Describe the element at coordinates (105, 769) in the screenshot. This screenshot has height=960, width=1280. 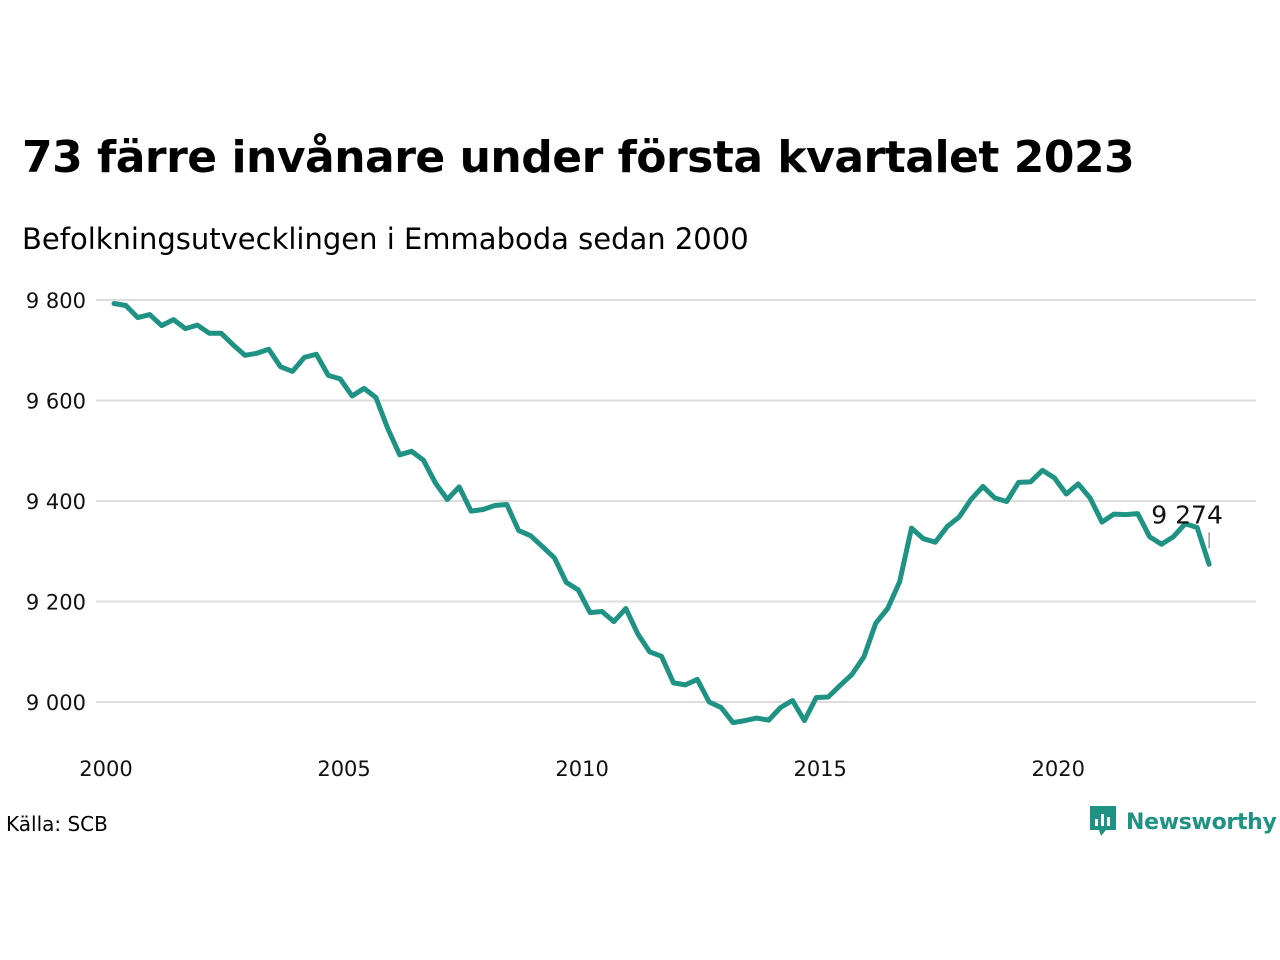
I see `x-tick-label: 2000` at that location.